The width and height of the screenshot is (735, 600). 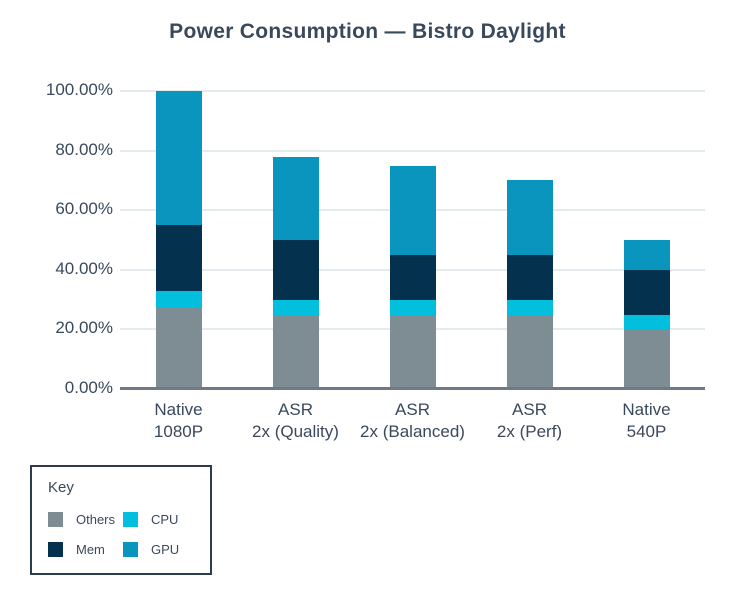 I want to click on x-axis-category-label: Native 540P, so click(x=646, y=421).